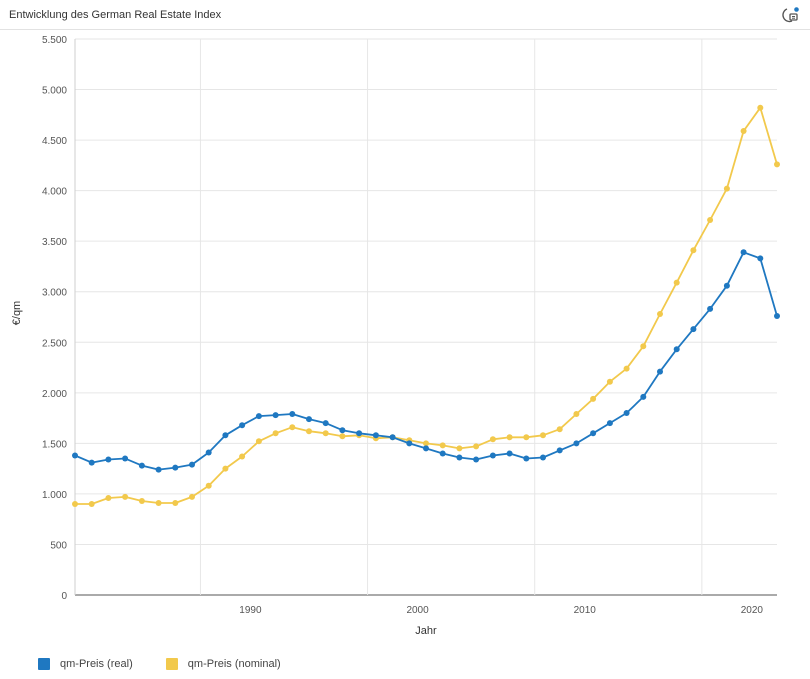  I want to click on y-axis-label: €/qm, so click(17, 313).